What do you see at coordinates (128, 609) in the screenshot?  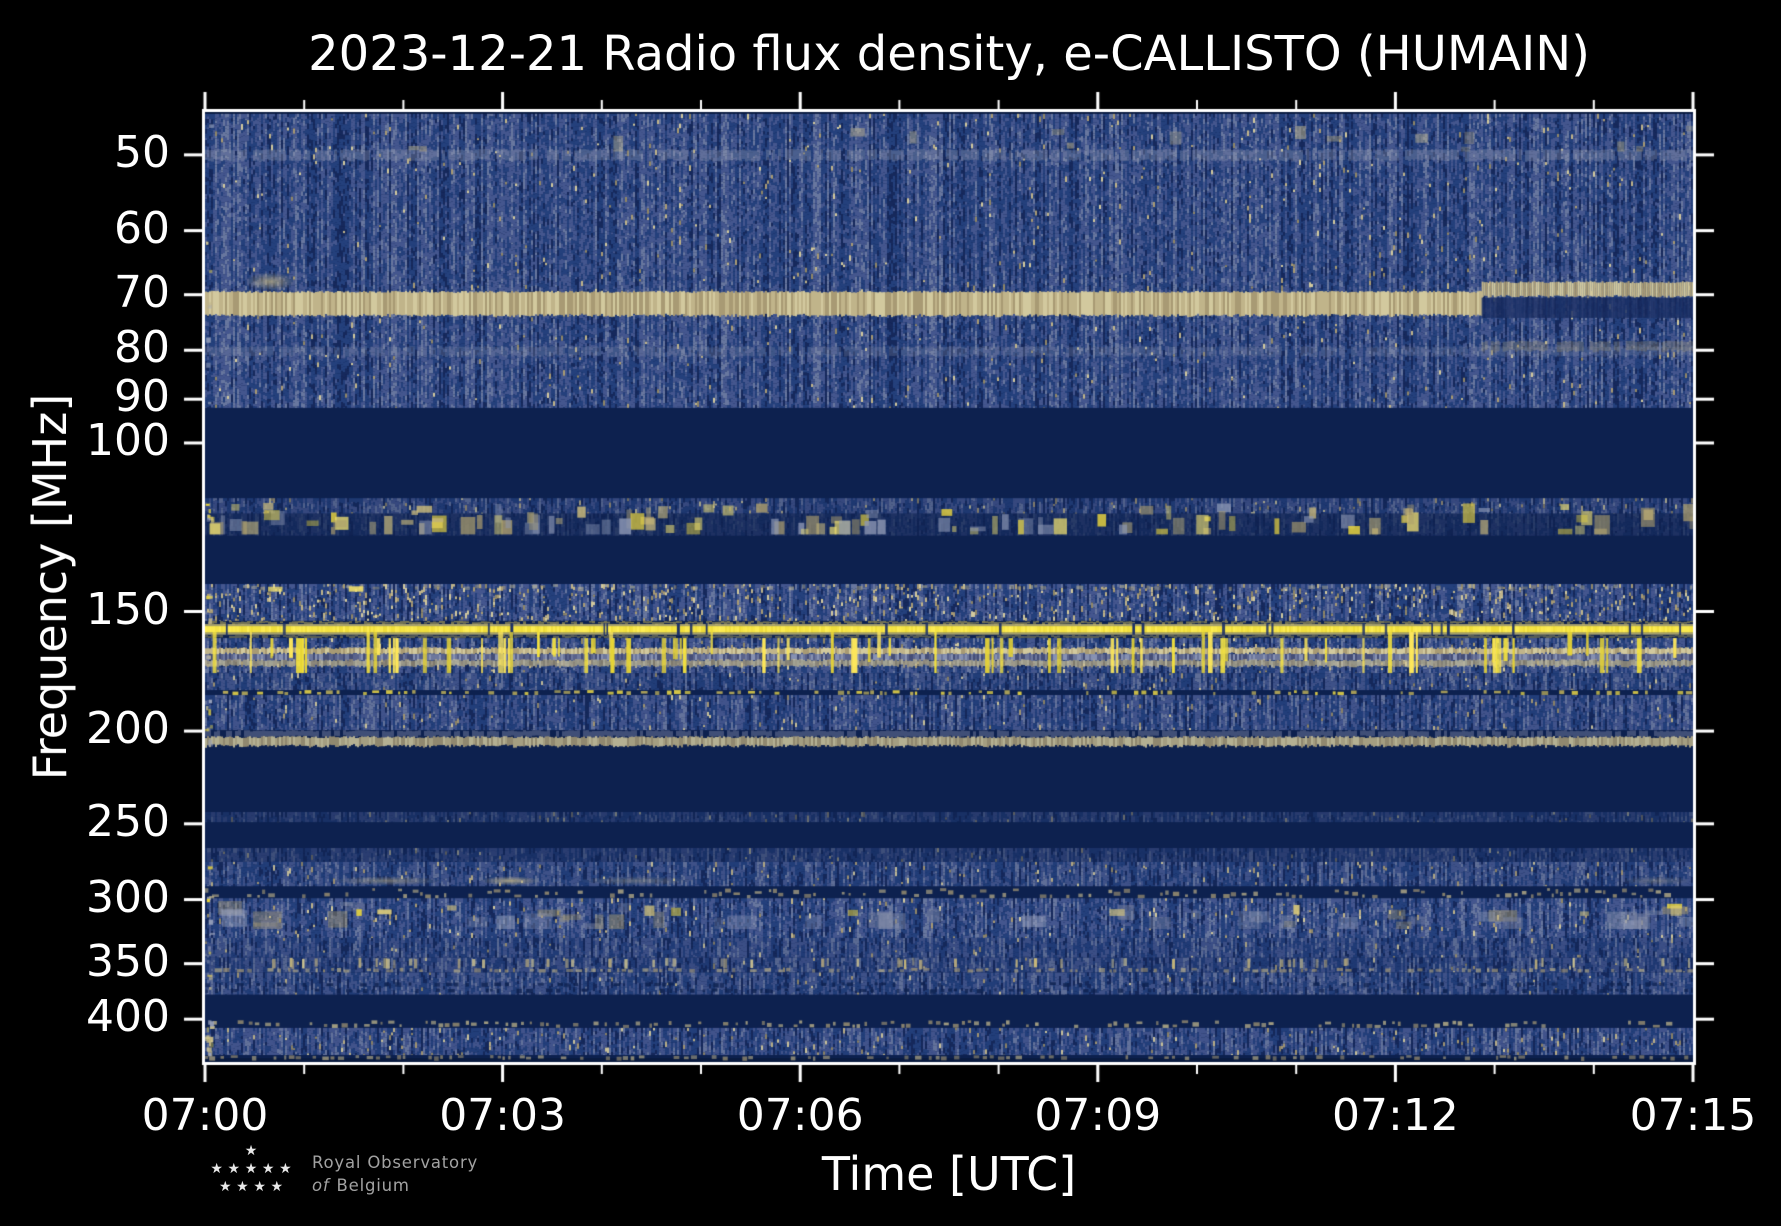 I see `y-tick-label: 150` at bounding box center [128, 609].